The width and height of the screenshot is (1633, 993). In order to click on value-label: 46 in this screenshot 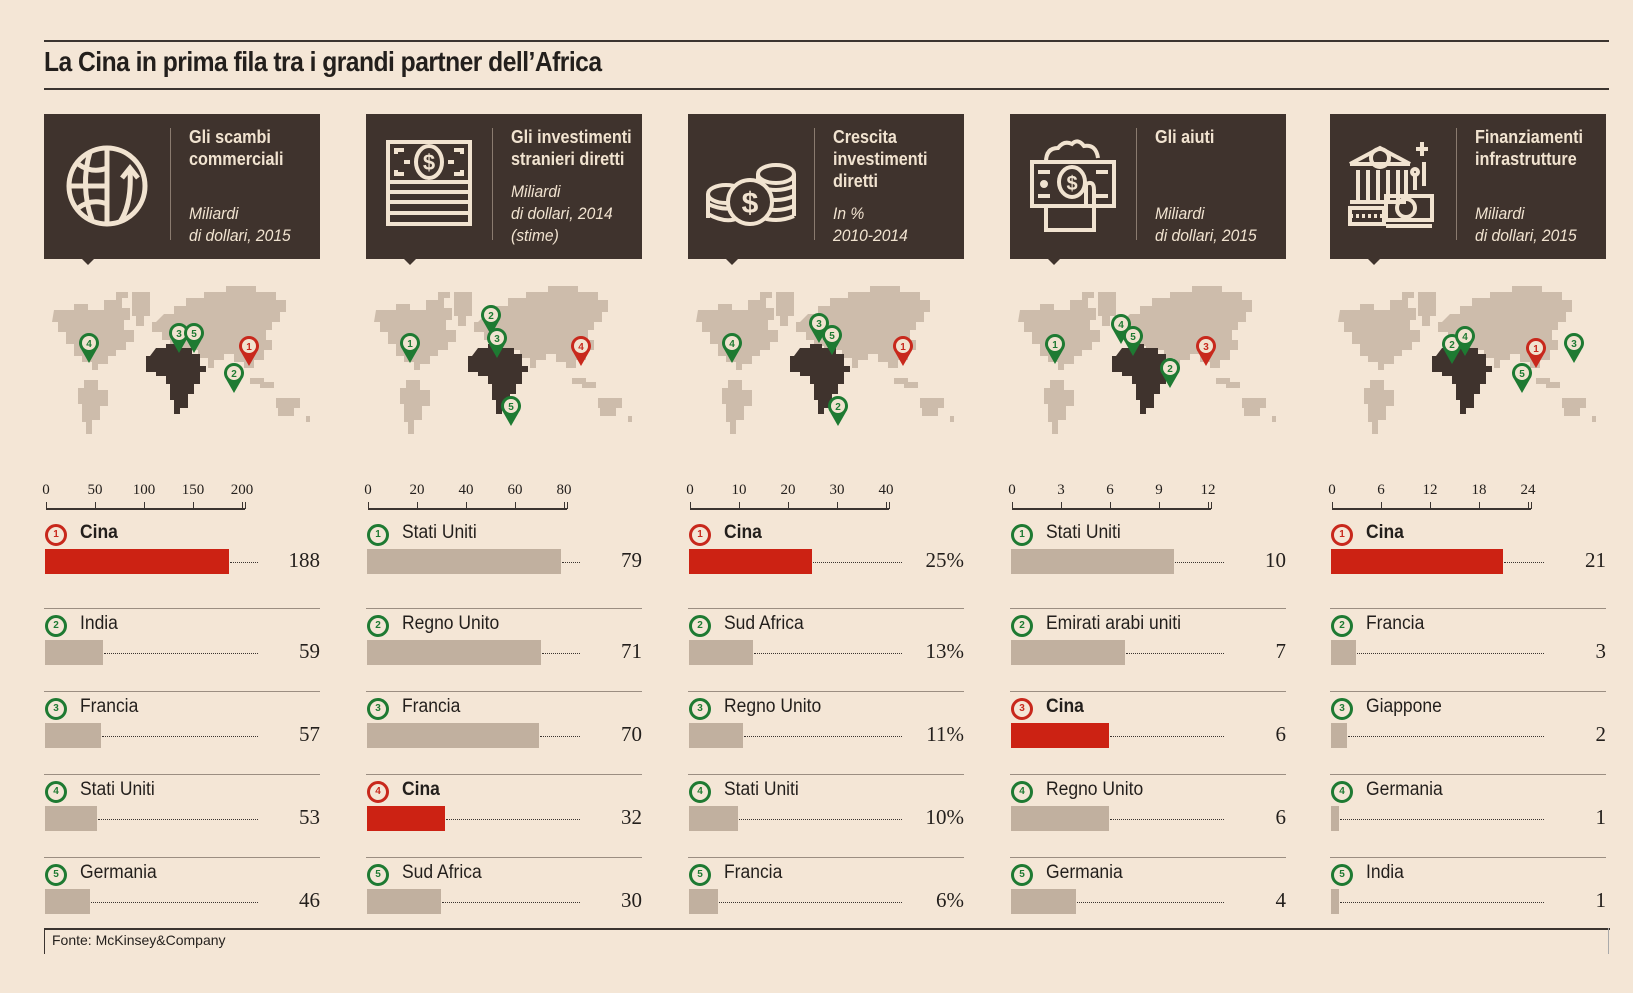, I will do `click(309, 900)`.